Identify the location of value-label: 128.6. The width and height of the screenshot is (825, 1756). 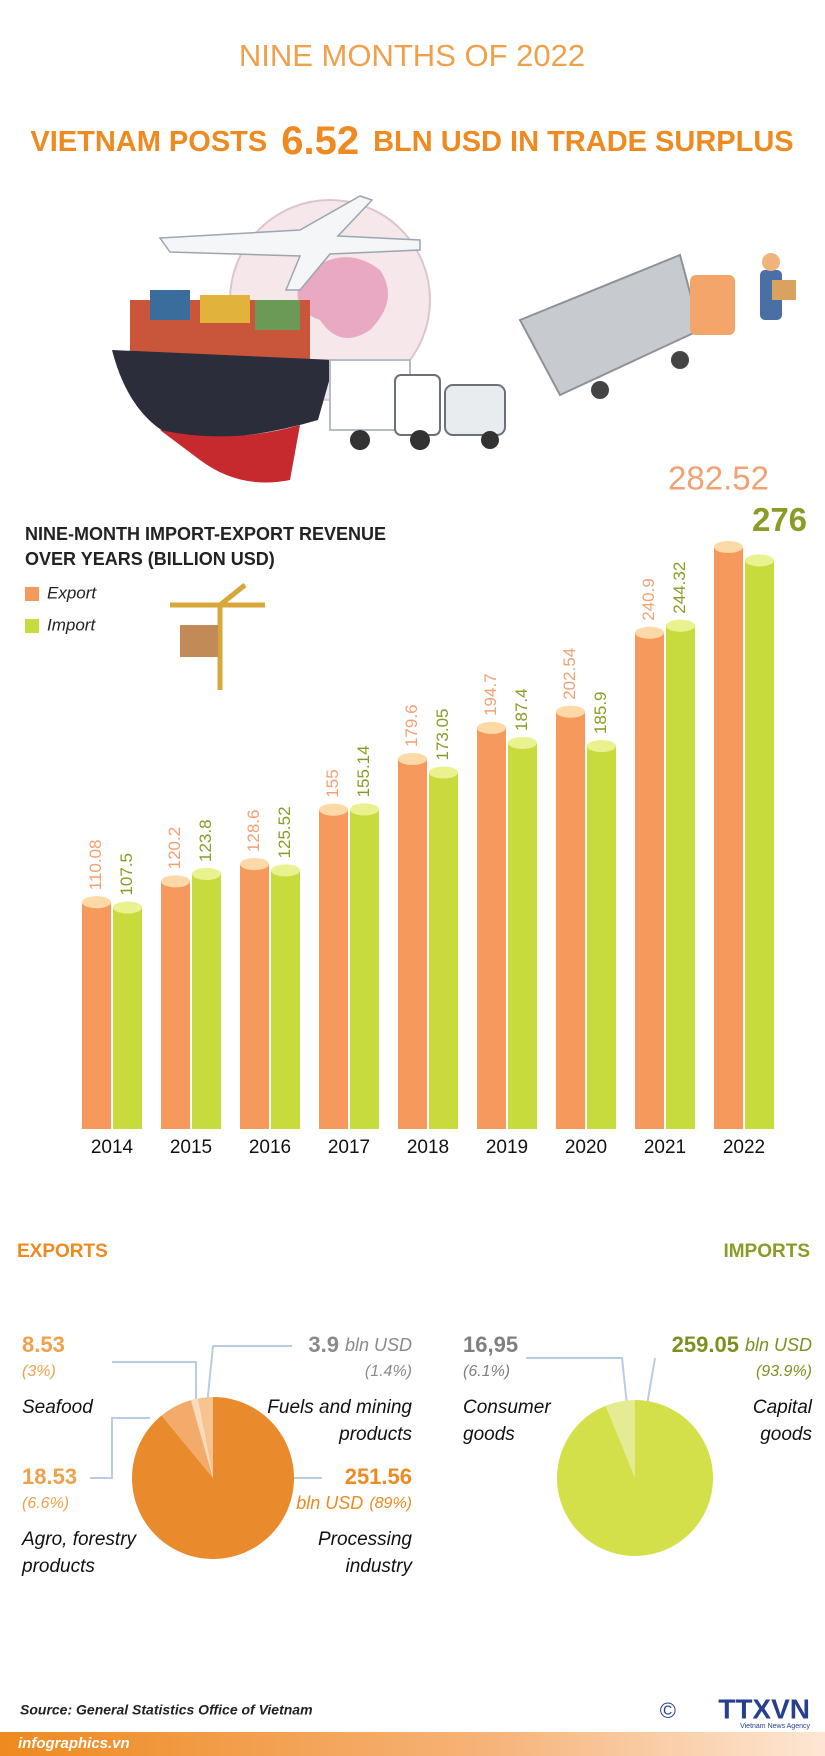
(253, 831).